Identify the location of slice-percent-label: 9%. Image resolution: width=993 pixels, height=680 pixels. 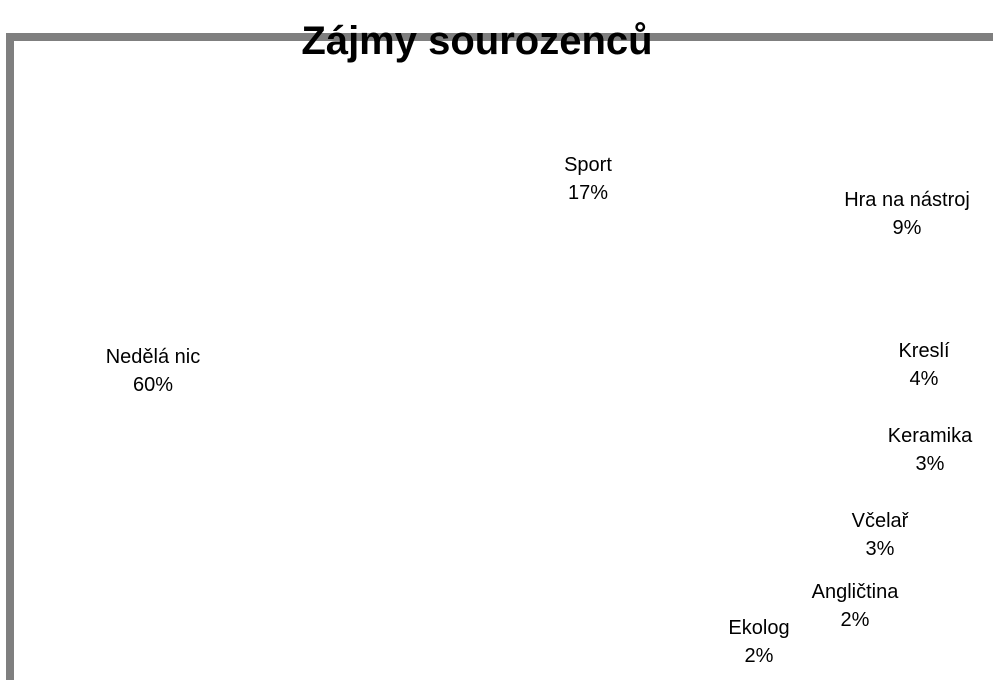
(907, 228).